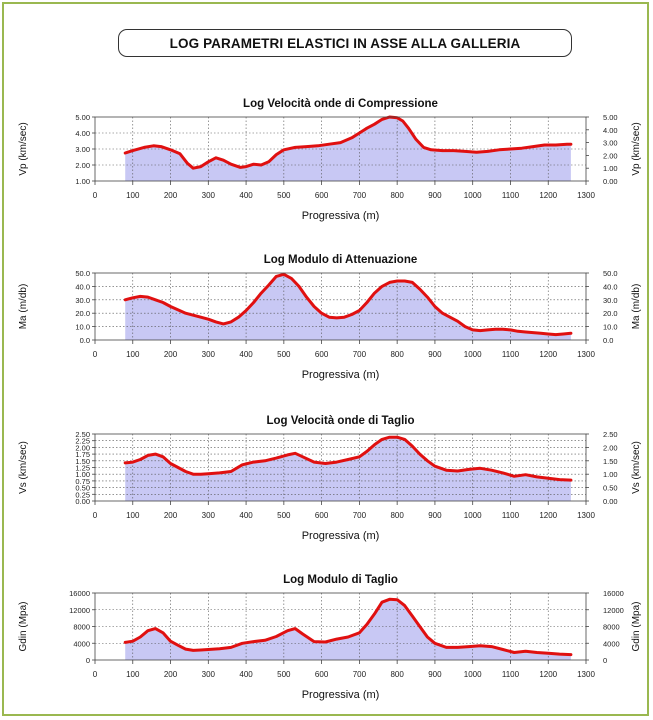 This screenshot has width=653, height=720. I want to click on y-tick-label-right: 0.50, so click(610, 488).